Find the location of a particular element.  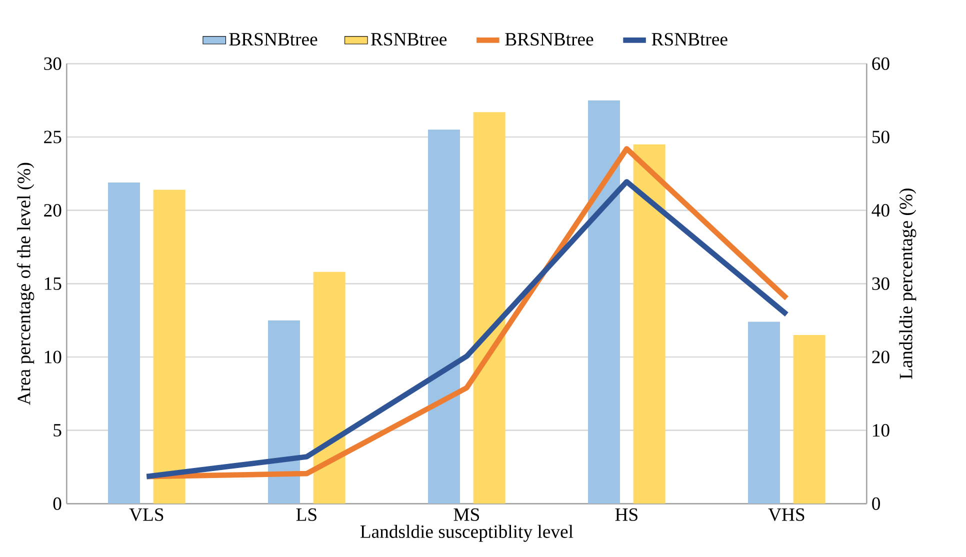

y-tick-label: 30 is located at coordinates (53, 63).